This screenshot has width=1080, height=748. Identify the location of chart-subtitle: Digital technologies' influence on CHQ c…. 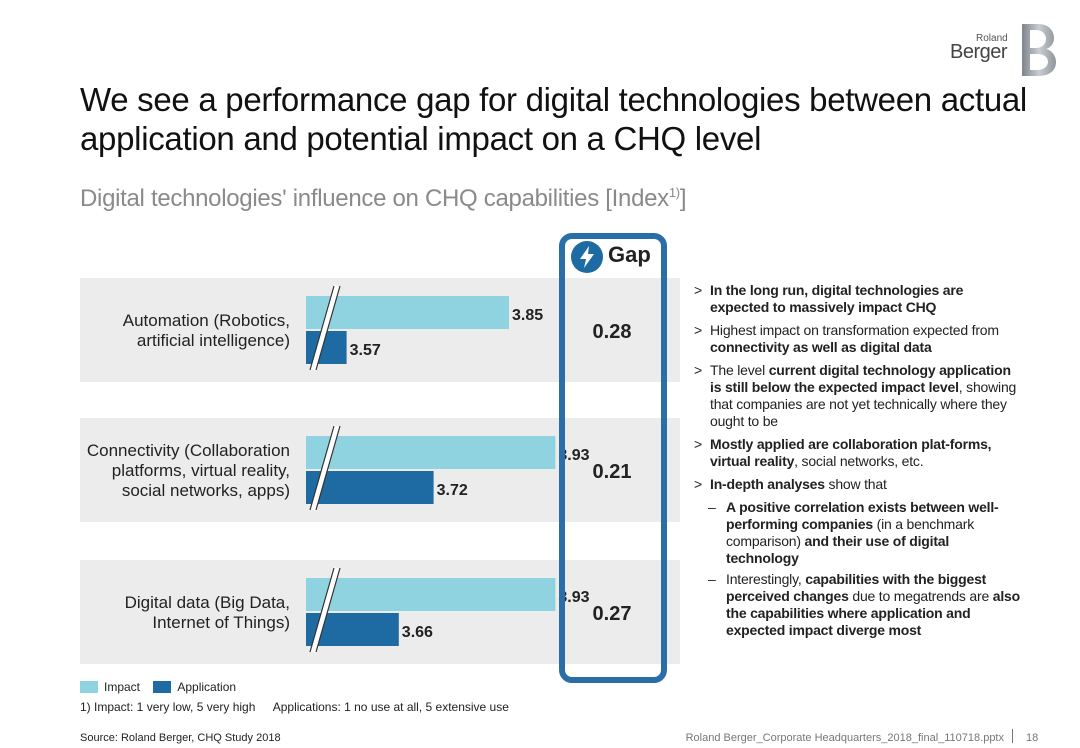
(383, 199).